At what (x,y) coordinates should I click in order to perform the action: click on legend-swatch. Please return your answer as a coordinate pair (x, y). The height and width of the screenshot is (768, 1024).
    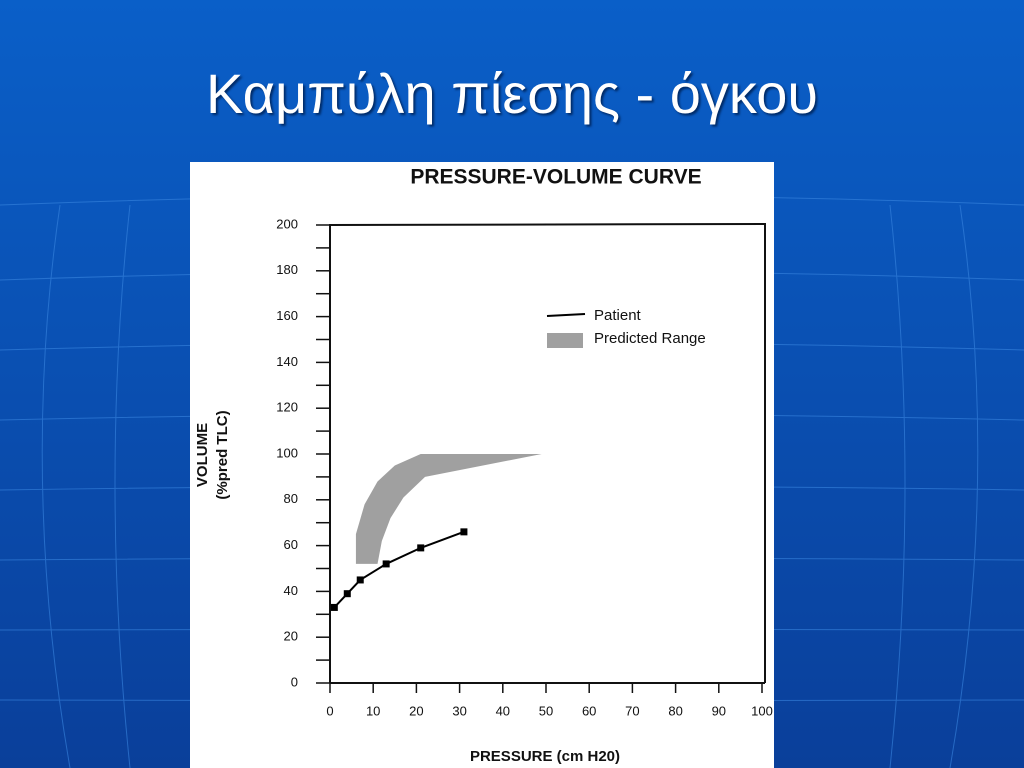
    Looking at the image, I should click on (565, 340).